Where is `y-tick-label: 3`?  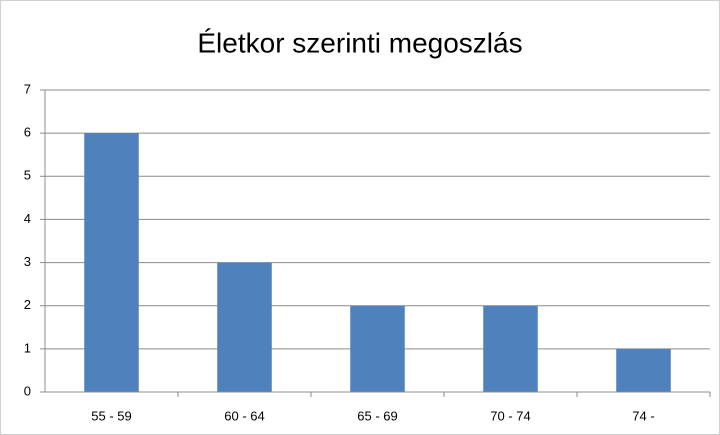
y-tick-label: 3 is located at coordinates (27, 261).